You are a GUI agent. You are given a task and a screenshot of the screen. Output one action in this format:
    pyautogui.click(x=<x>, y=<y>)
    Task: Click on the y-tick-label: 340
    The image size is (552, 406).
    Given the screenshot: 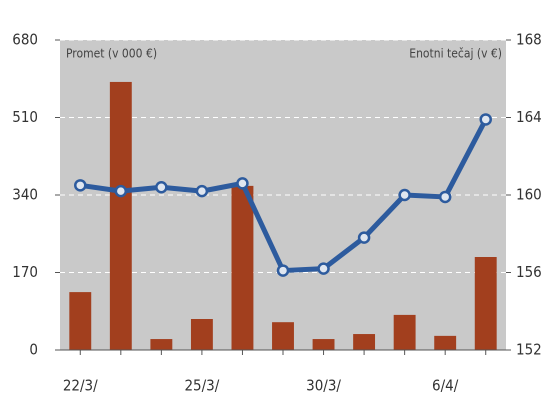 What is the action you would take?
    pyautogui.click(x=25, y=195)
    